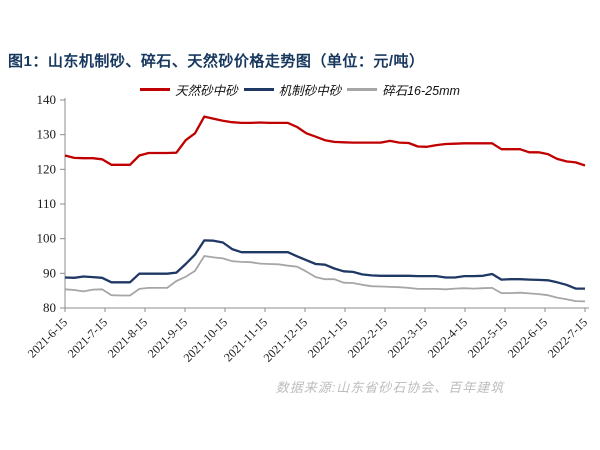 The width and height of the screenshot is (600, 450). Describe the element at coordinates (49, 307) in the screenshot. I see `y-tick-label: 80` at that location.